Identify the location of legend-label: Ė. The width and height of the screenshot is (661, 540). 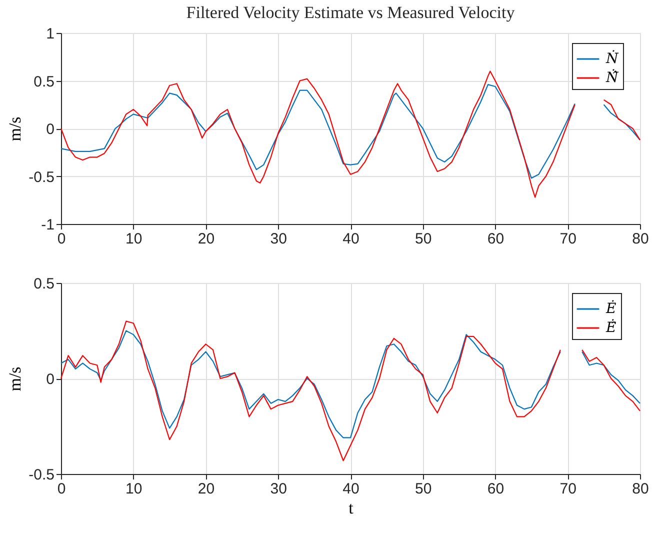
(610, 308).